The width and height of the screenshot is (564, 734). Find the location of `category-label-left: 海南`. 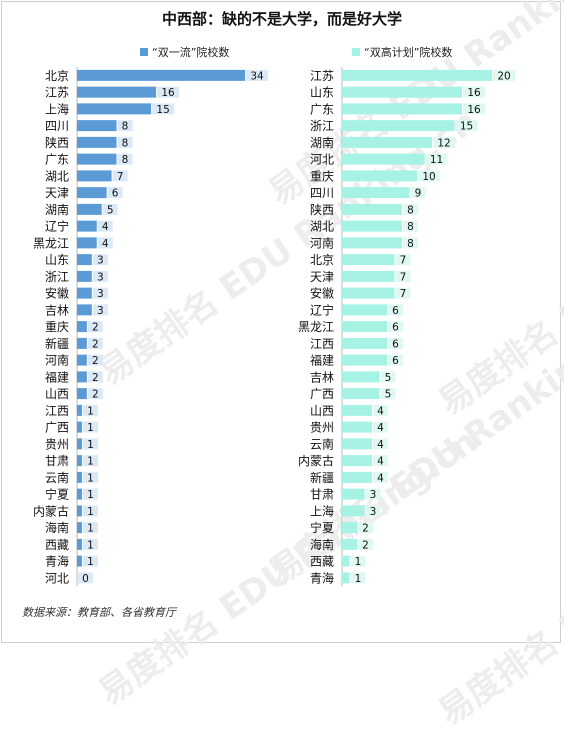

category-label-left: 海南 is located at coordinates (57, 527).